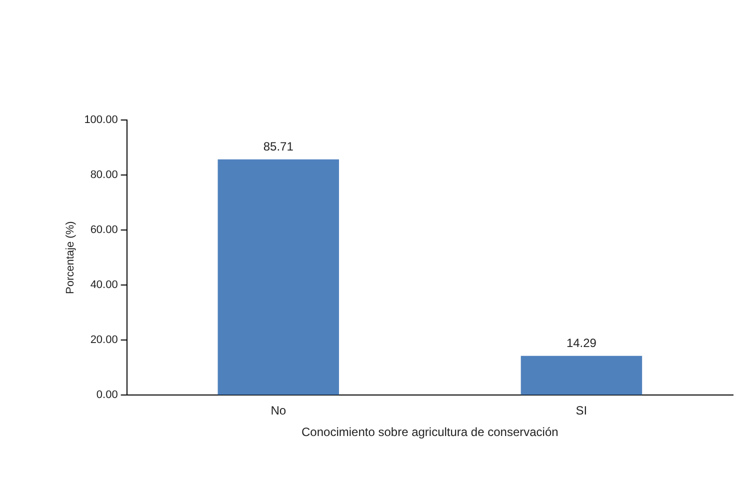 The width and height of the screenshot is (739, 504). What do you see at coordinates (582, 411) in the screenshot?
I see `x-tick-label: SI` at bounding box center [582, 411].